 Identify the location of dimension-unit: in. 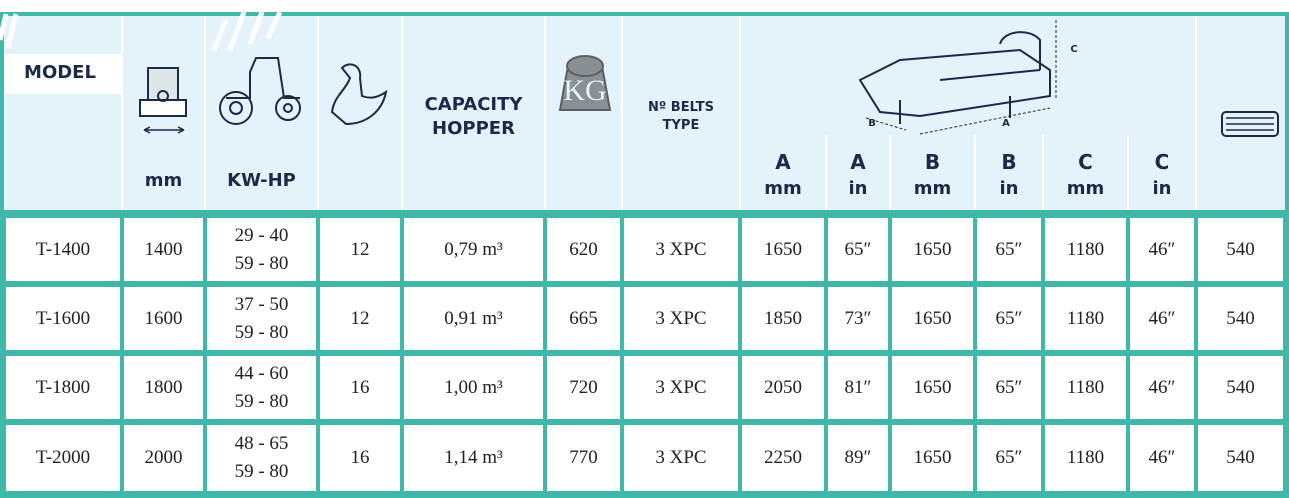
(858, 188).